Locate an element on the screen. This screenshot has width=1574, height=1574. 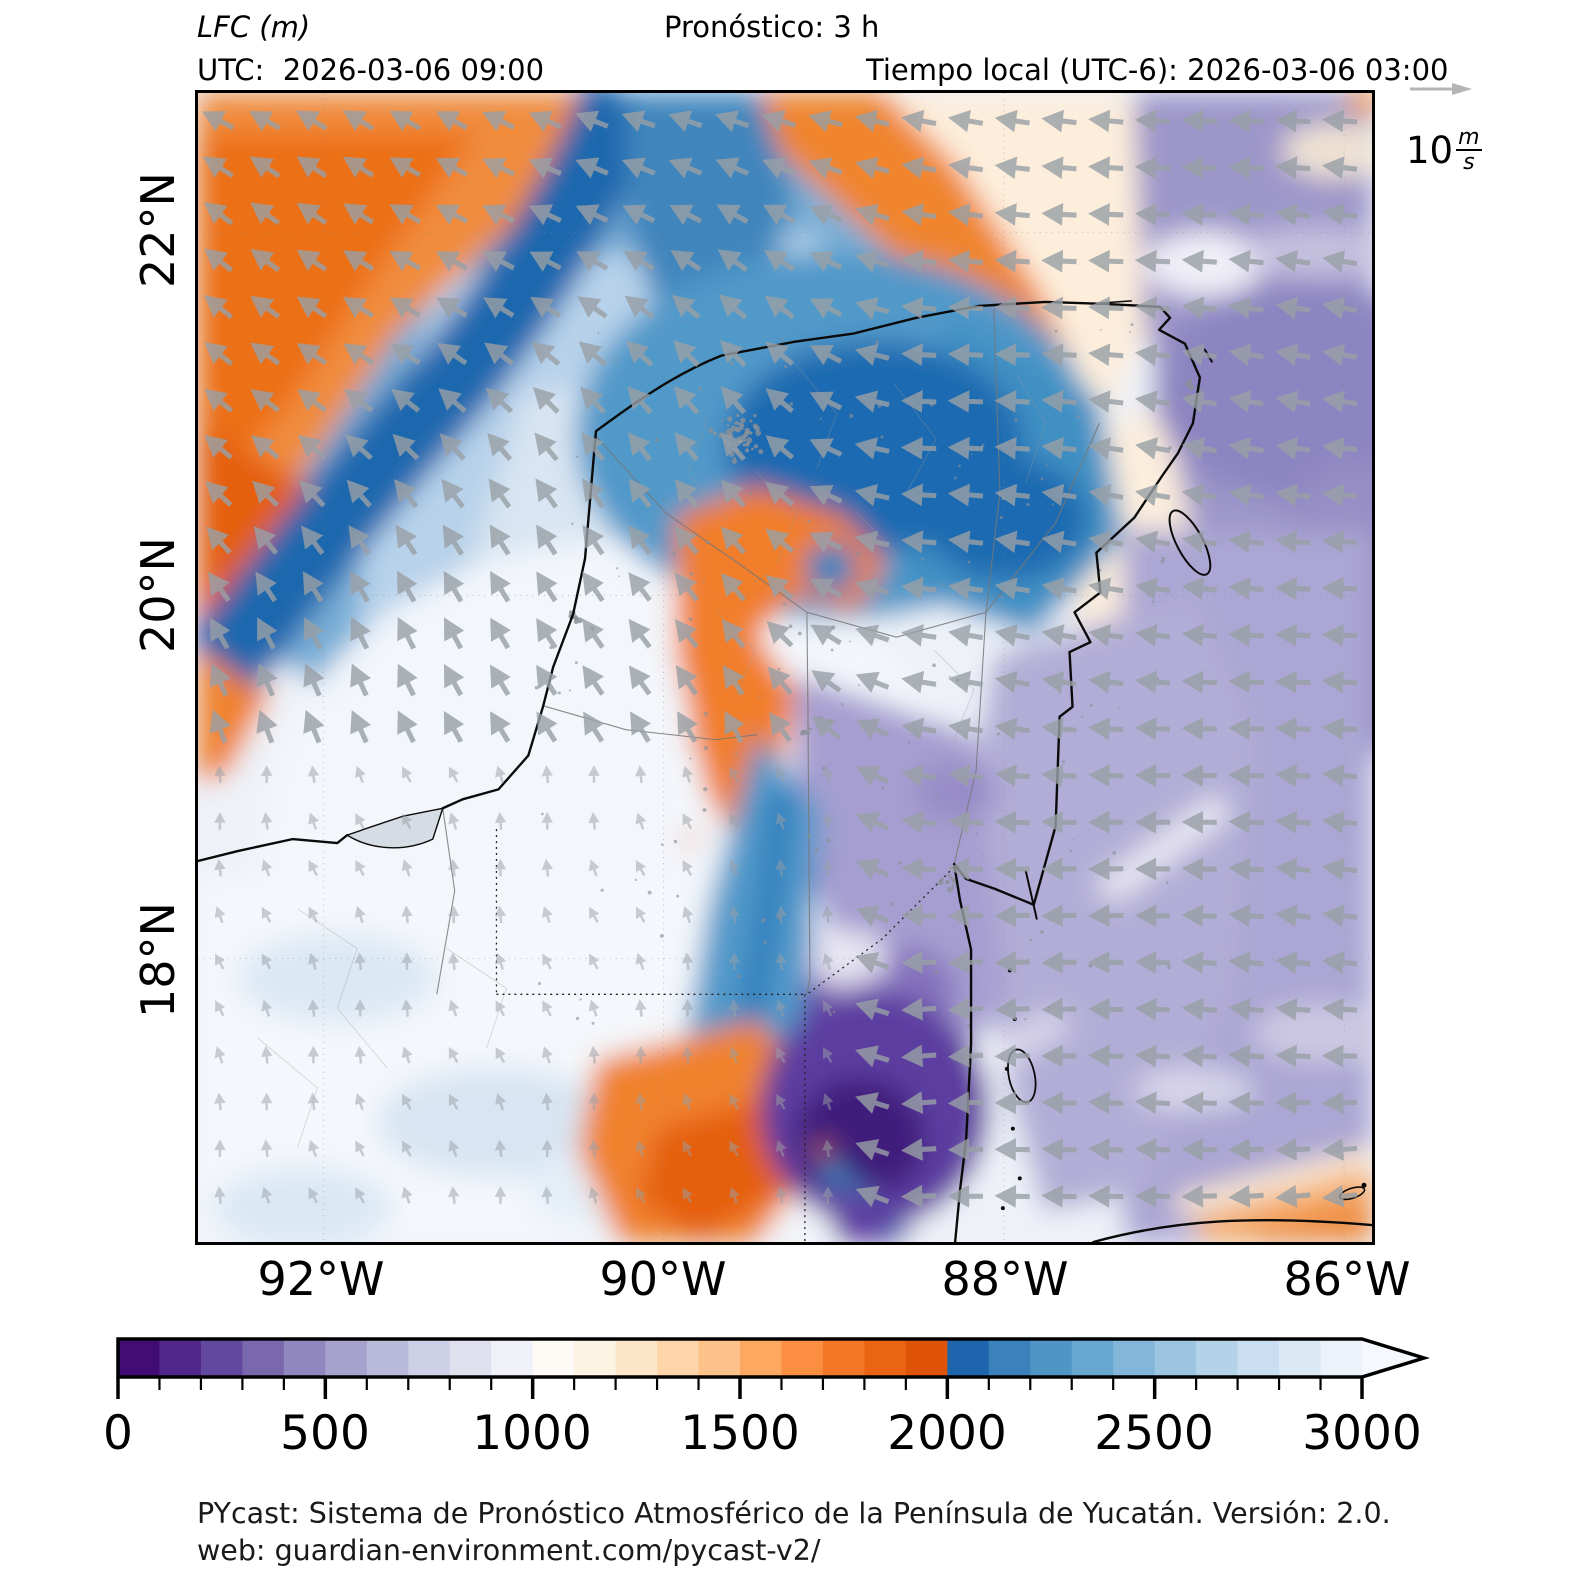
x-tick-86w: 86°W is located at coordinates (1347, 1279).